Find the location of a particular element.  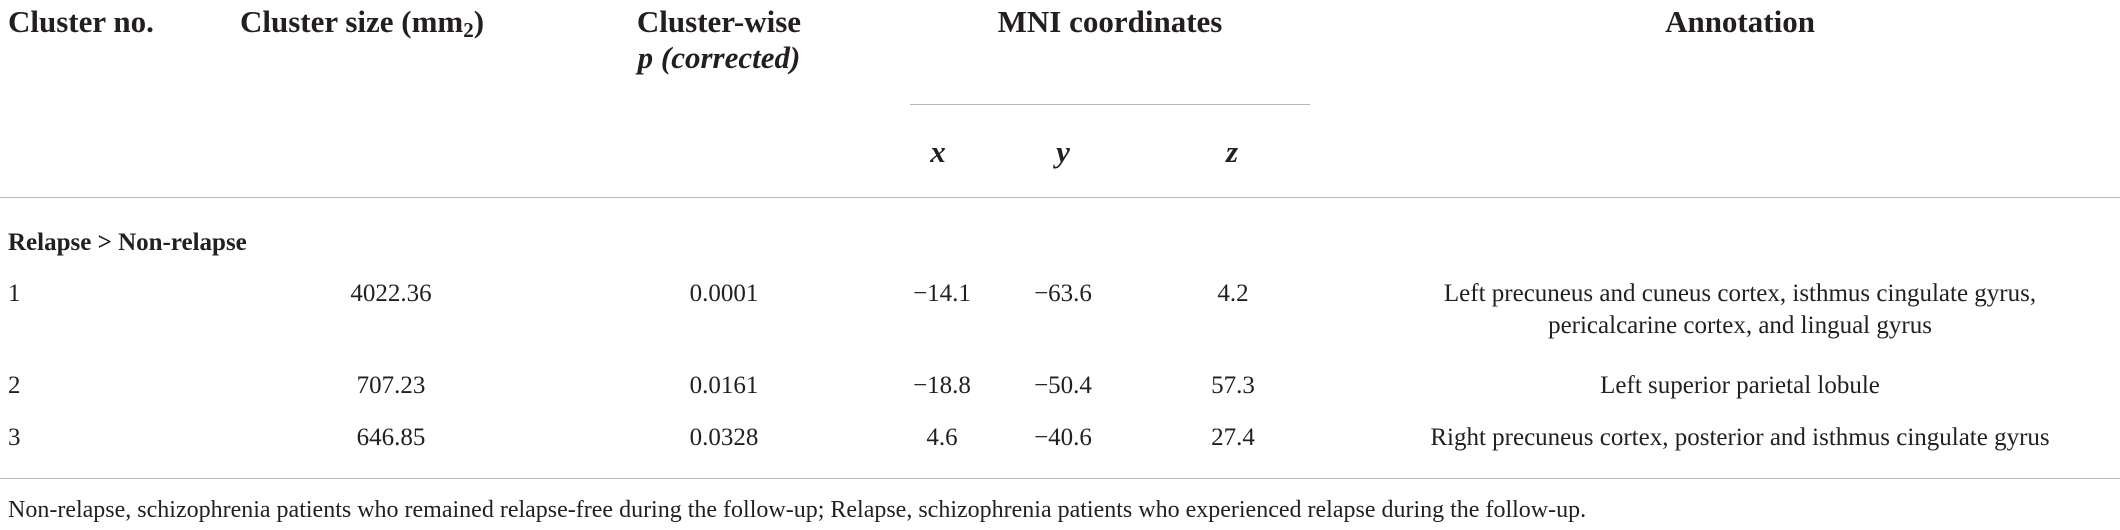

header-z: z is located at coordinates (1232, 151).